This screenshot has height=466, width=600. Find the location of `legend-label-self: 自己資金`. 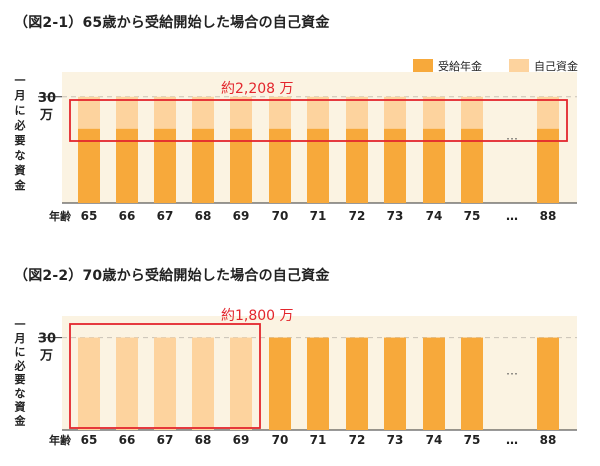

legend-label-self: 自己資金 is located at coordinates (556, 66).